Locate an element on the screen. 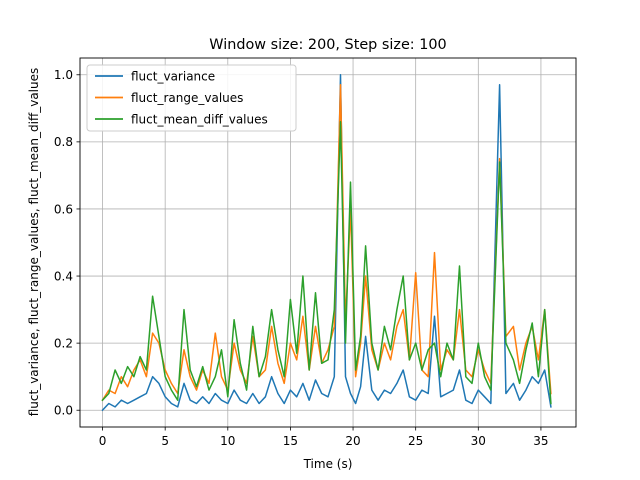 Image resolution: width=640 pixels, height=480 pixels. y-tick-label: 0.8 is located at coordinates (63, 142).